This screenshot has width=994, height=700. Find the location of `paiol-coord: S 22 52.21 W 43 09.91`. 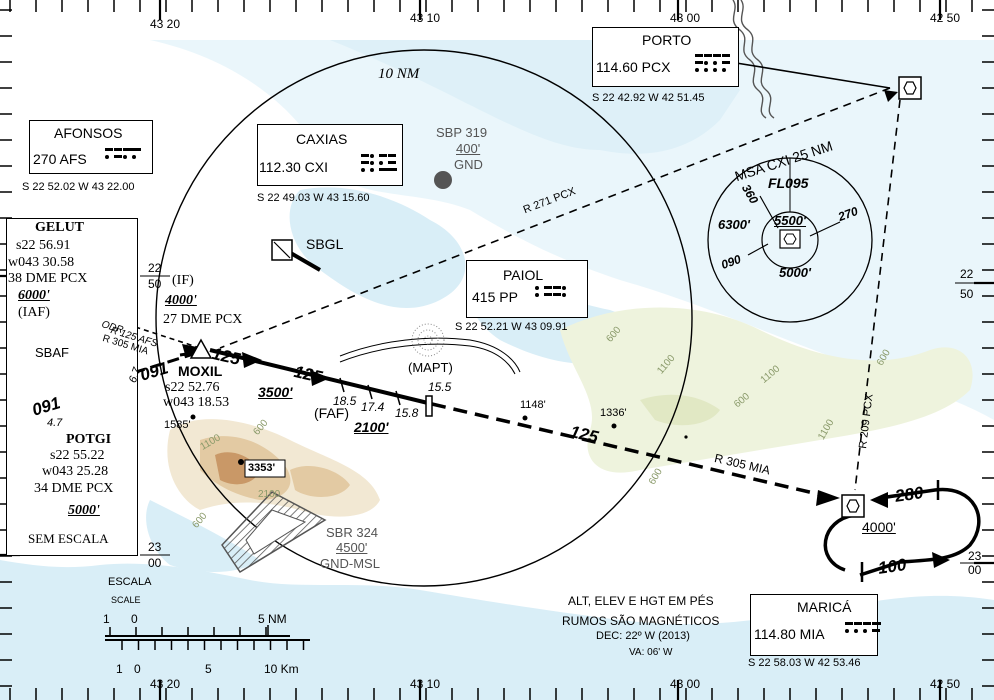

paiol-coord: S 22 52.21 W 43 09.91 is located at coordinates (511, 327).